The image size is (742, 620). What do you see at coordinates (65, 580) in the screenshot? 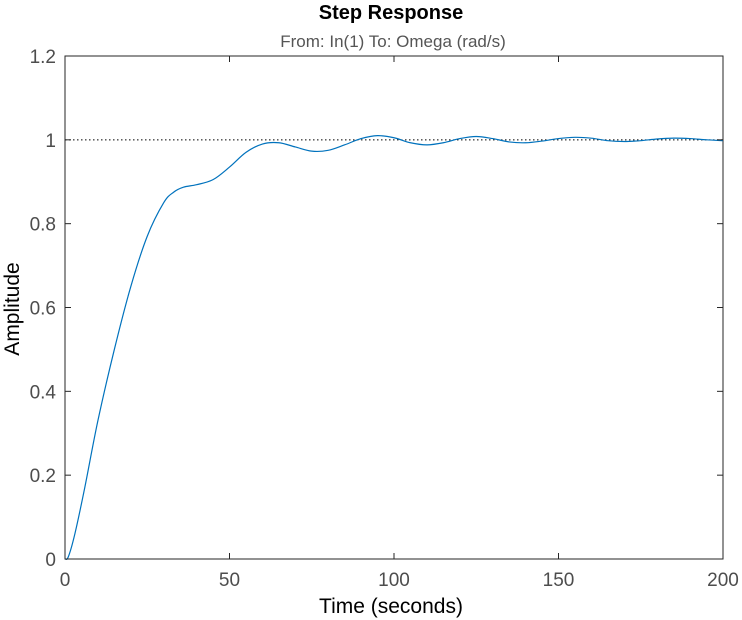
I see `x-tick-label: 0` at bounding box center [65, 580].